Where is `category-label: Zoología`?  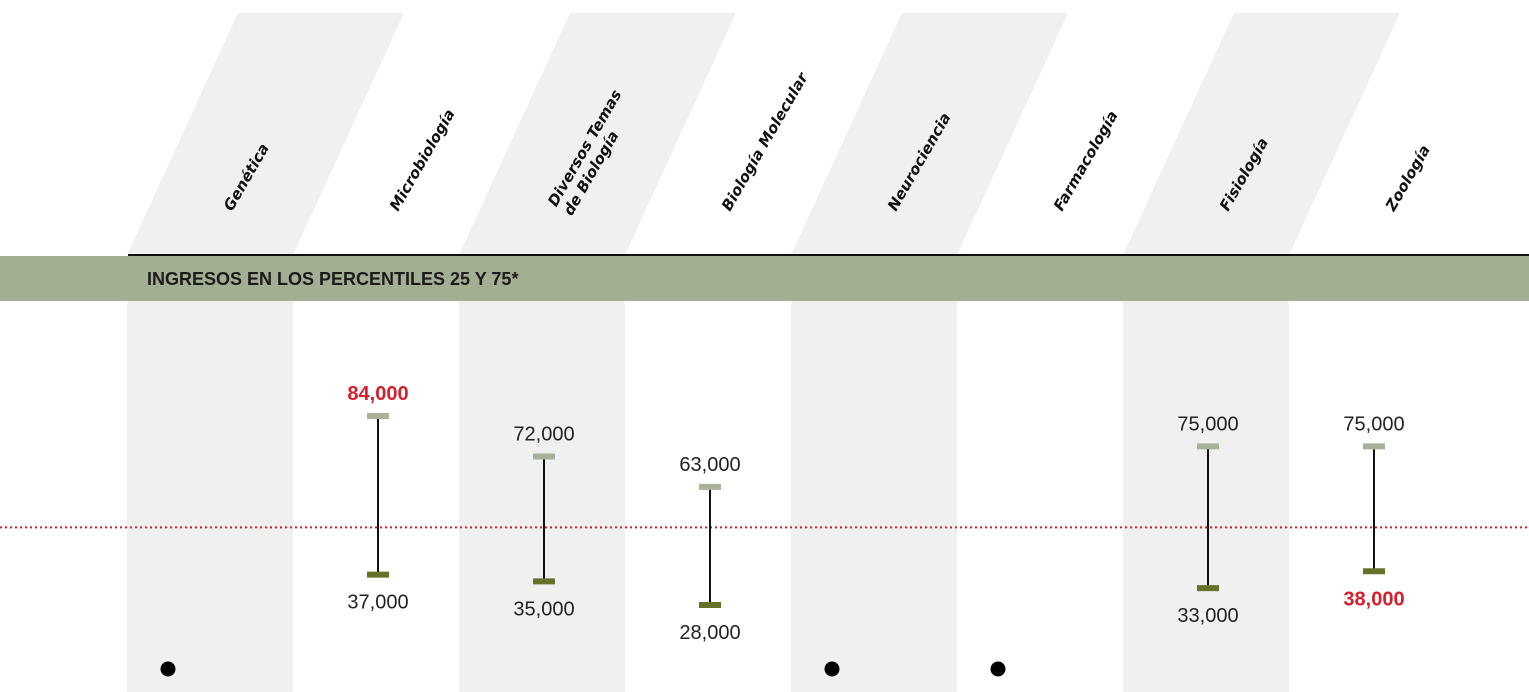
category-label: Zoología is located at coordinates (1407, 178).